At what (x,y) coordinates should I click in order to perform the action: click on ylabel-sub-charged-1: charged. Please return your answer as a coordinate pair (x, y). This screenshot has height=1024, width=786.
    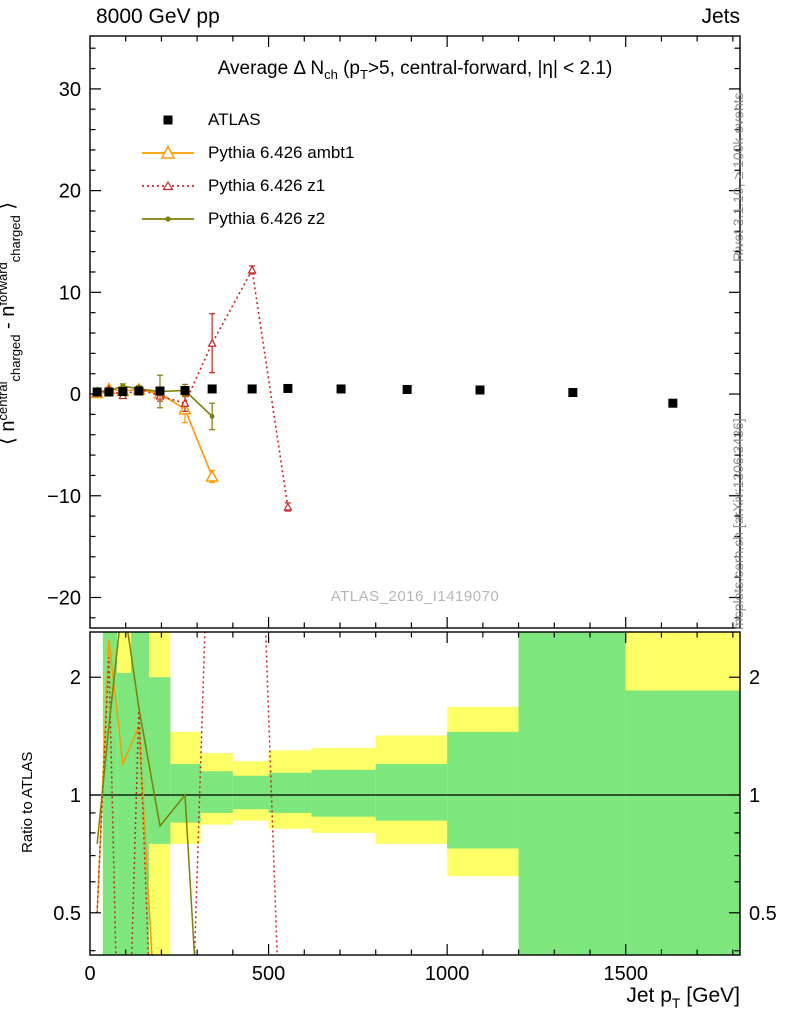
    Looking at the image, I should click on (15, 358).